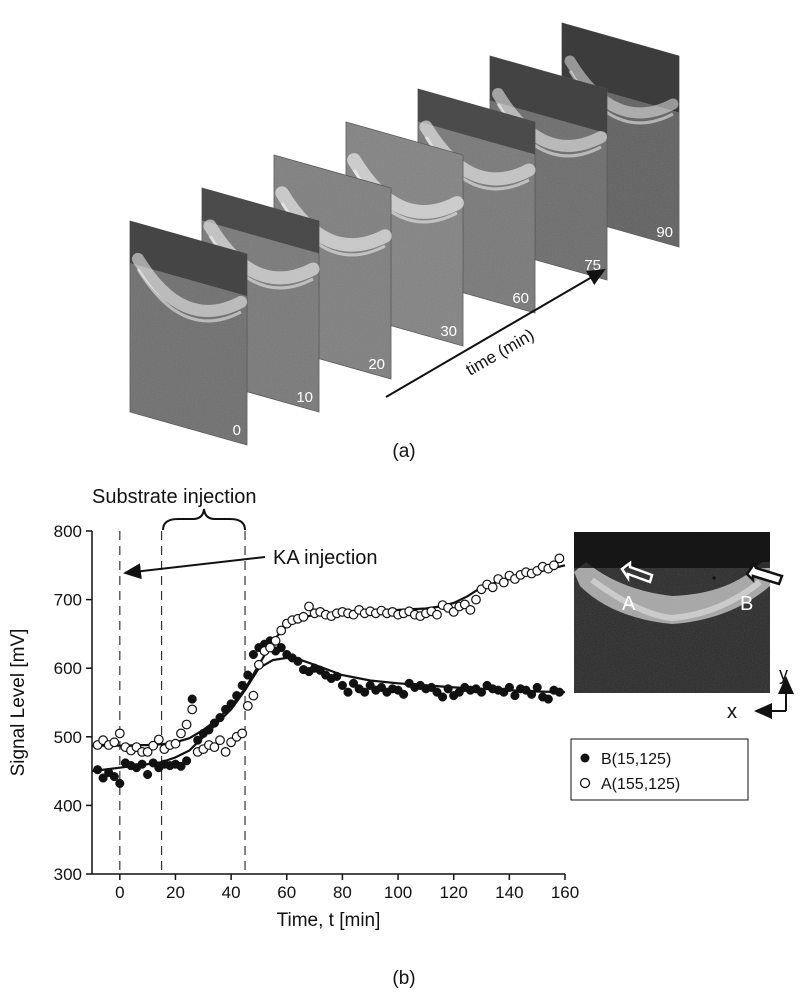  What do you see at coordinates (448, 331) in the screenshot?
I see `frame-time-label: 30` at bounding box center [448, 331].